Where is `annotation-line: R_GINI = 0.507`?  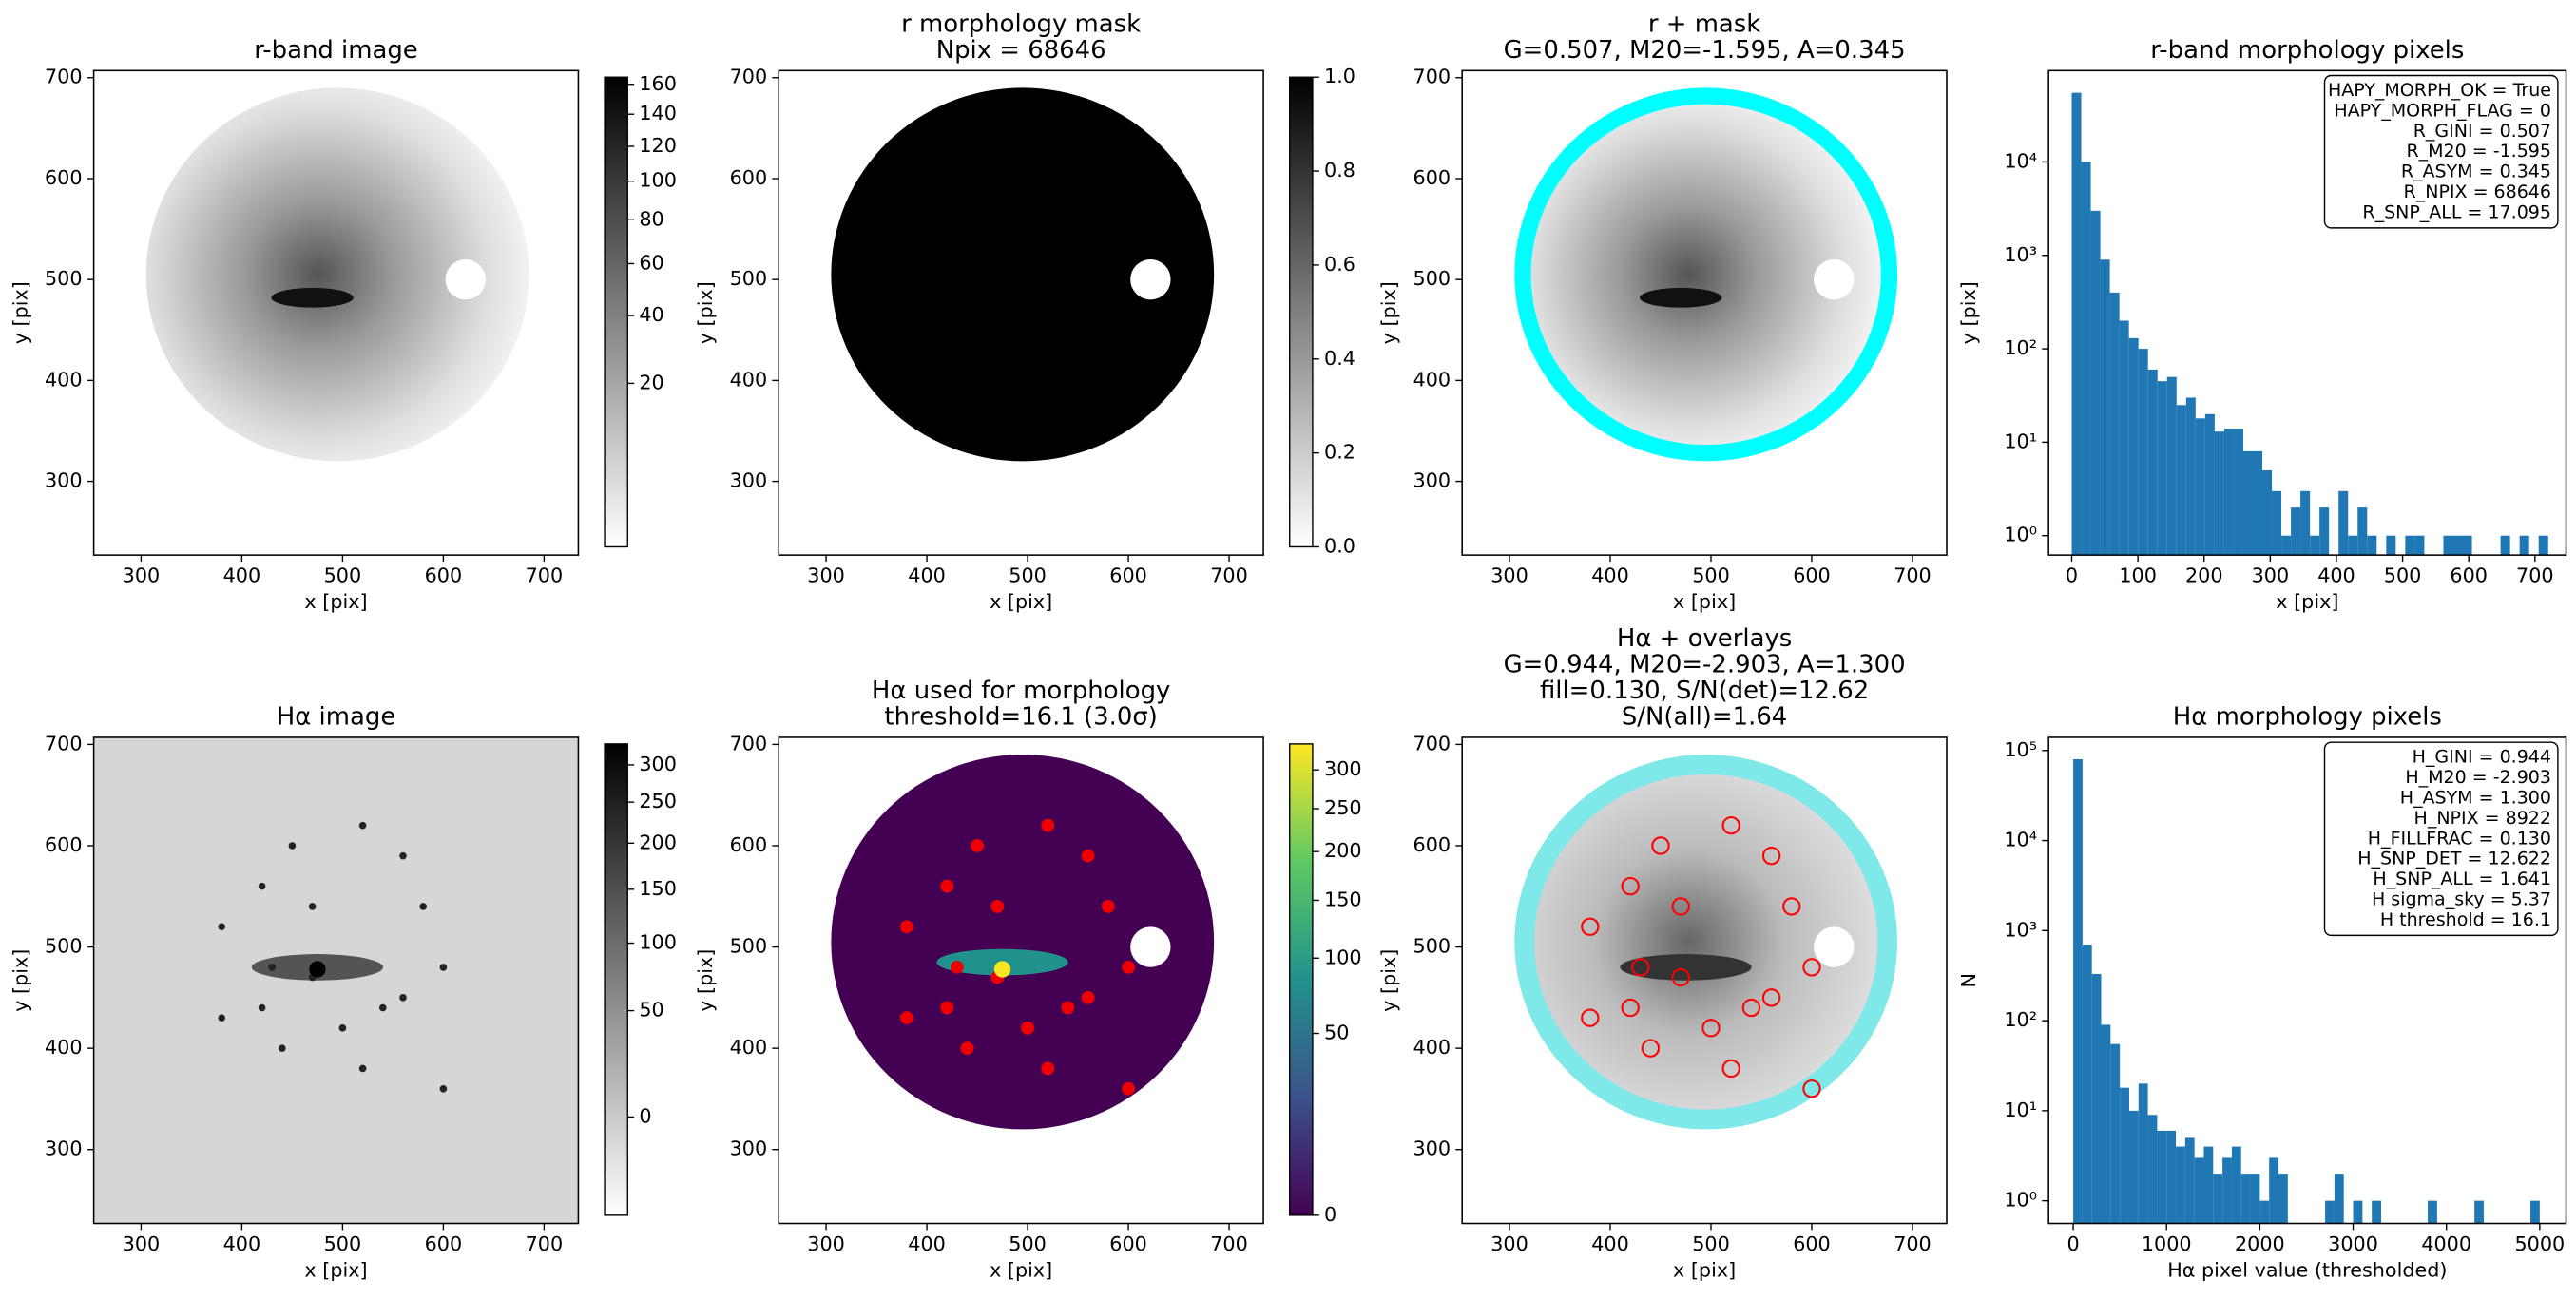
annotation-line: R_GINI = 0.507 is located at coordinates (2482, 132).